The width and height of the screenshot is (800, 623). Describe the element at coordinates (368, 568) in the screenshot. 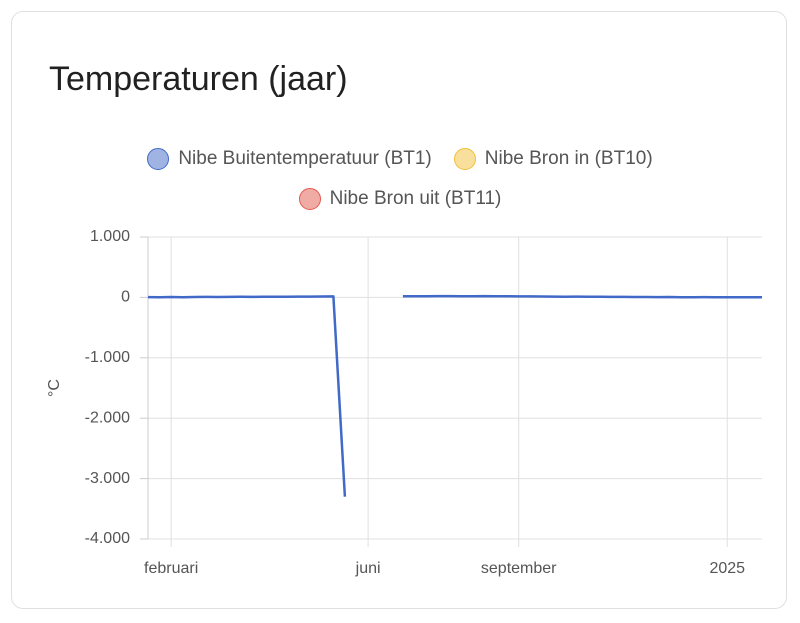

I see `x-tick-label: juni` at that location.